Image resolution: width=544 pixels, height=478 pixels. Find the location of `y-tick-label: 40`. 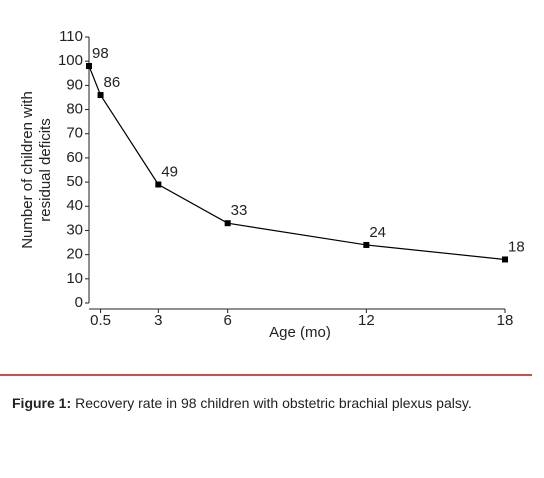

y-tick-label: 40 is located at coordinates (74, 205).